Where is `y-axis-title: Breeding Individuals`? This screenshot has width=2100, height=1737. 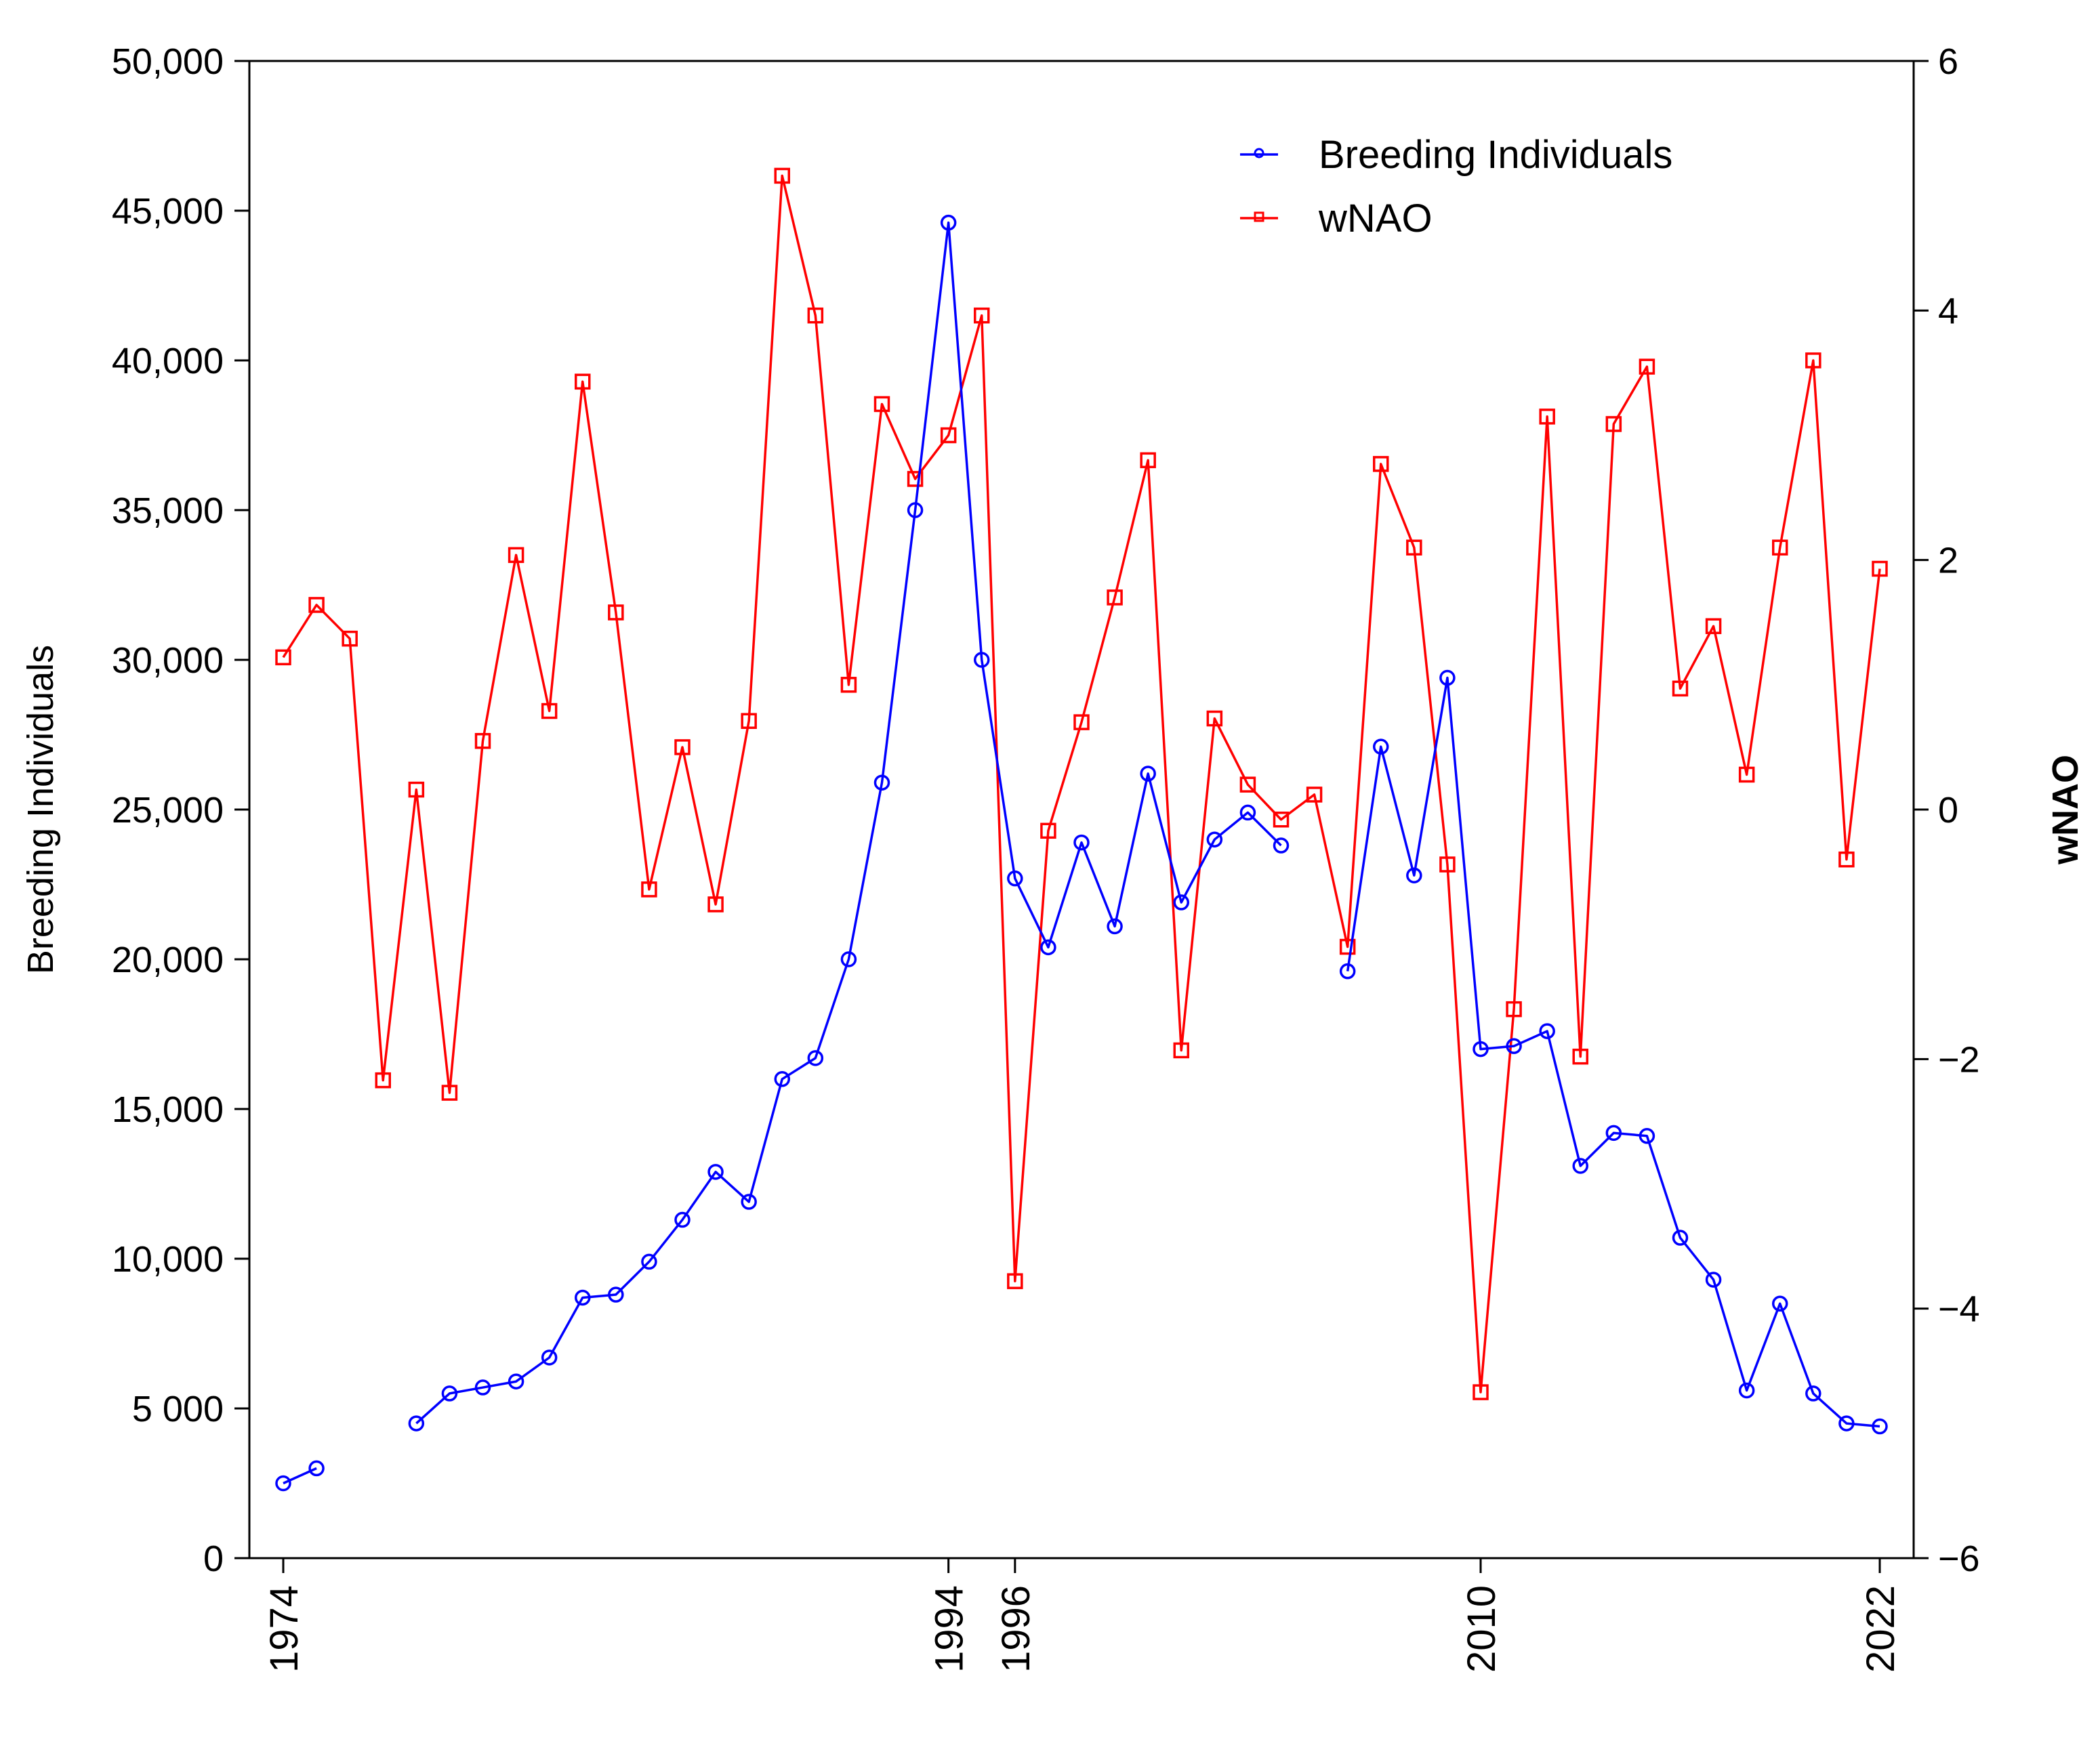 y-axis-title: Breeding Individuals is located at coordinates (40, 809).